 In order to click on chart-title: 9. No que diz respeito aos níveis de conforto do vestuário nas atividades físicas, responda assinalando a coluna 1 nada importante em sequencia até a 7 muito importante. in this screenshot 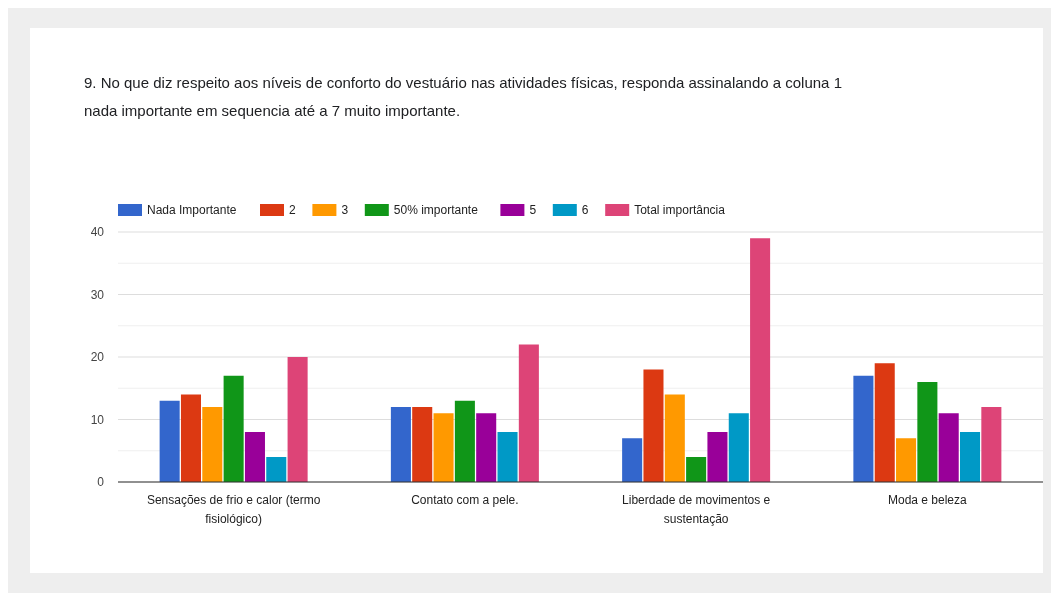, I will do `click(463, 96)`.